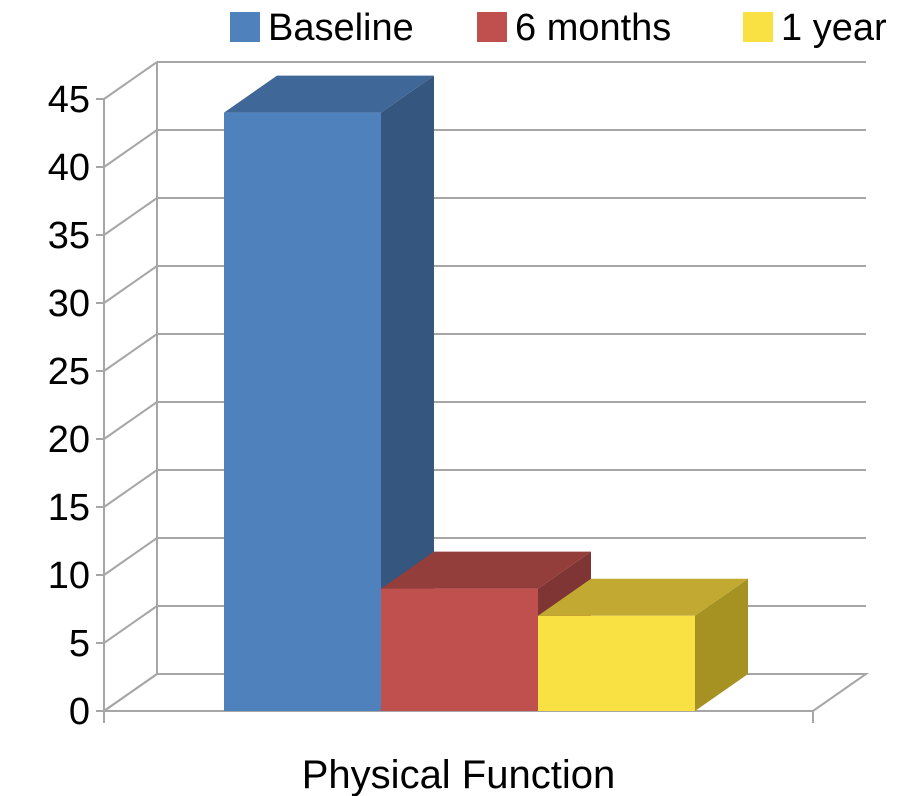  I want to click on y-tick-label: 10, so click(69, 576).